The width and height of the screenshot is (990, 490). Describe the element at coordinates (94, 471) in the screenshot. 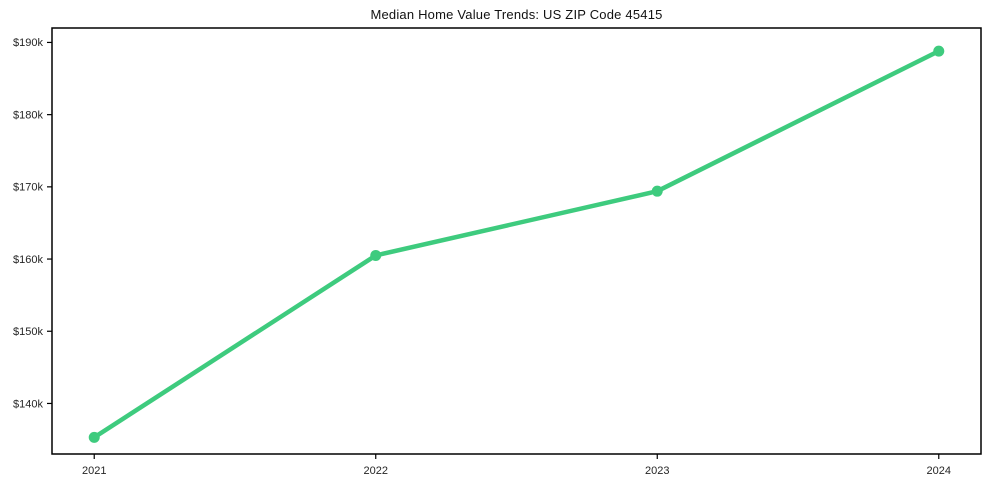

I see `x-tick-label: 2021` at that location.